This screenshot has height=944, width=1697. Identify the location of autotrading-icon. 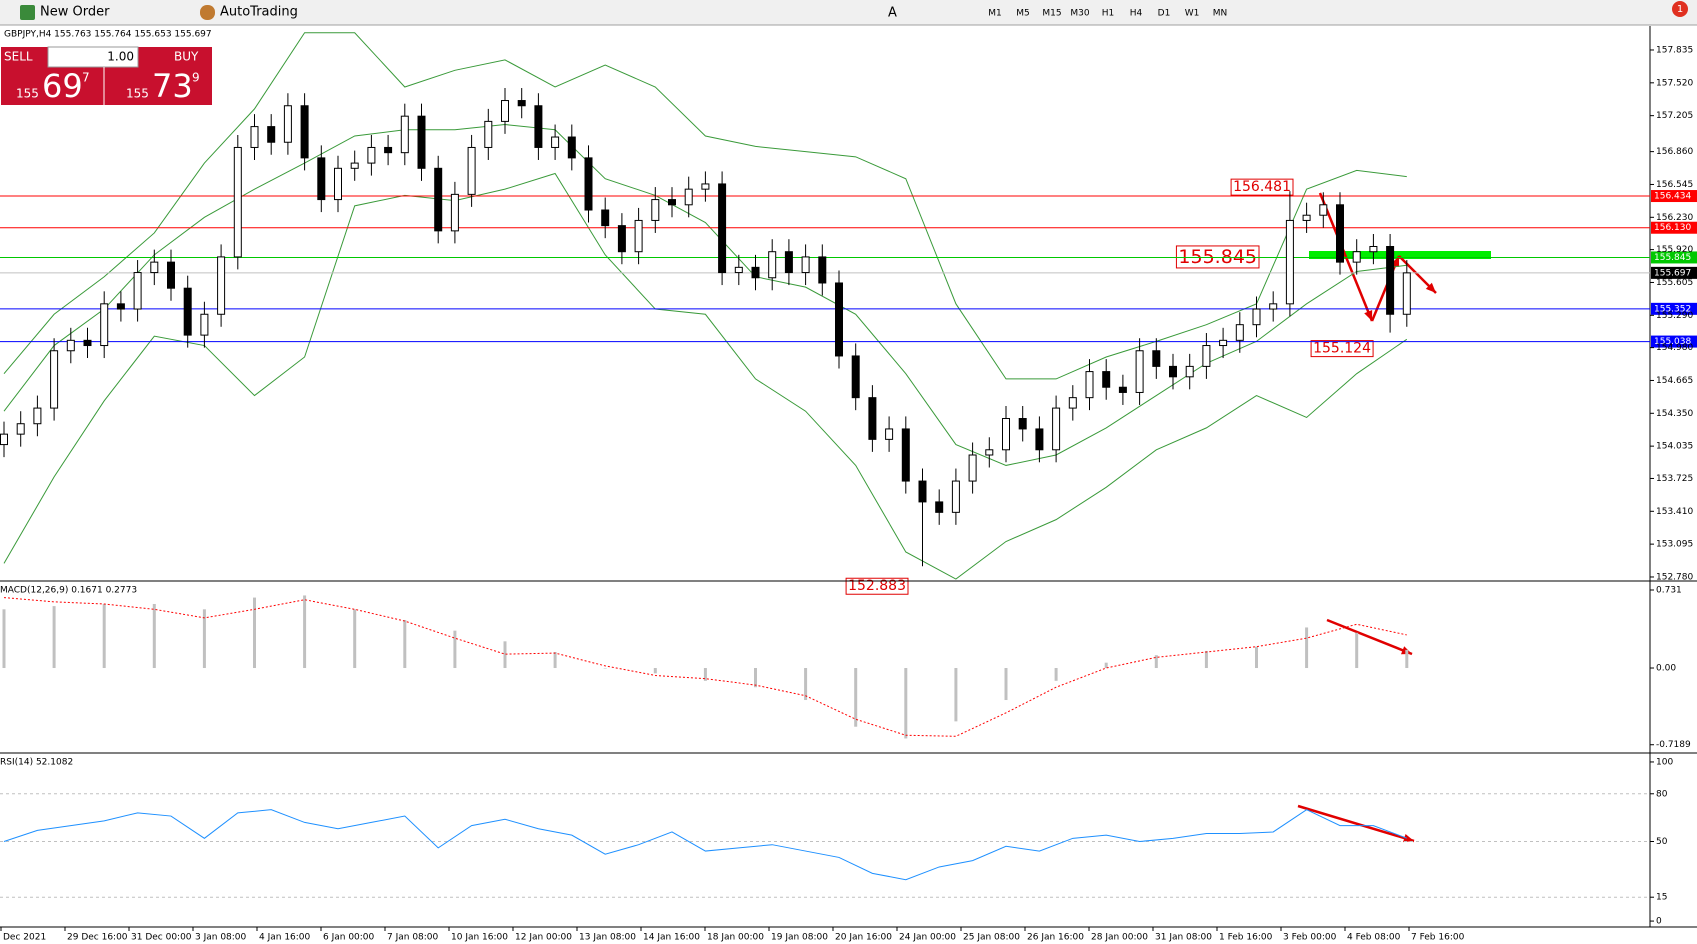
(207, 12).